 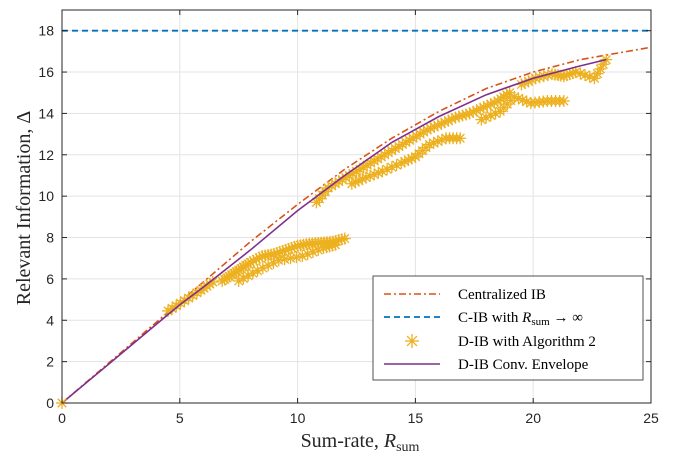 I want to click on legend-swatch-dib-points, so click(x=412, y=341).